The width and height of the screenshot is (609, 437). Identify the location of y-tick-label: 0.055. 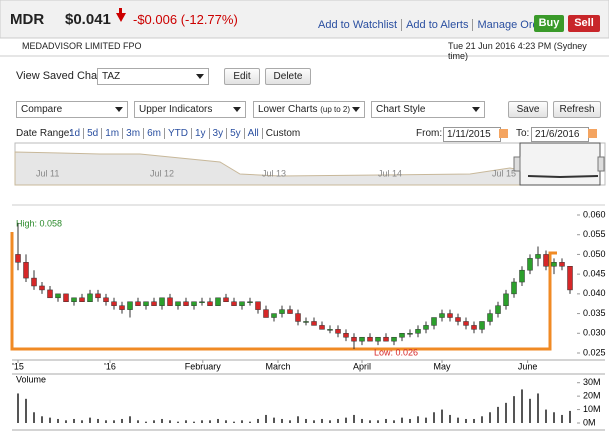
(594, 234).